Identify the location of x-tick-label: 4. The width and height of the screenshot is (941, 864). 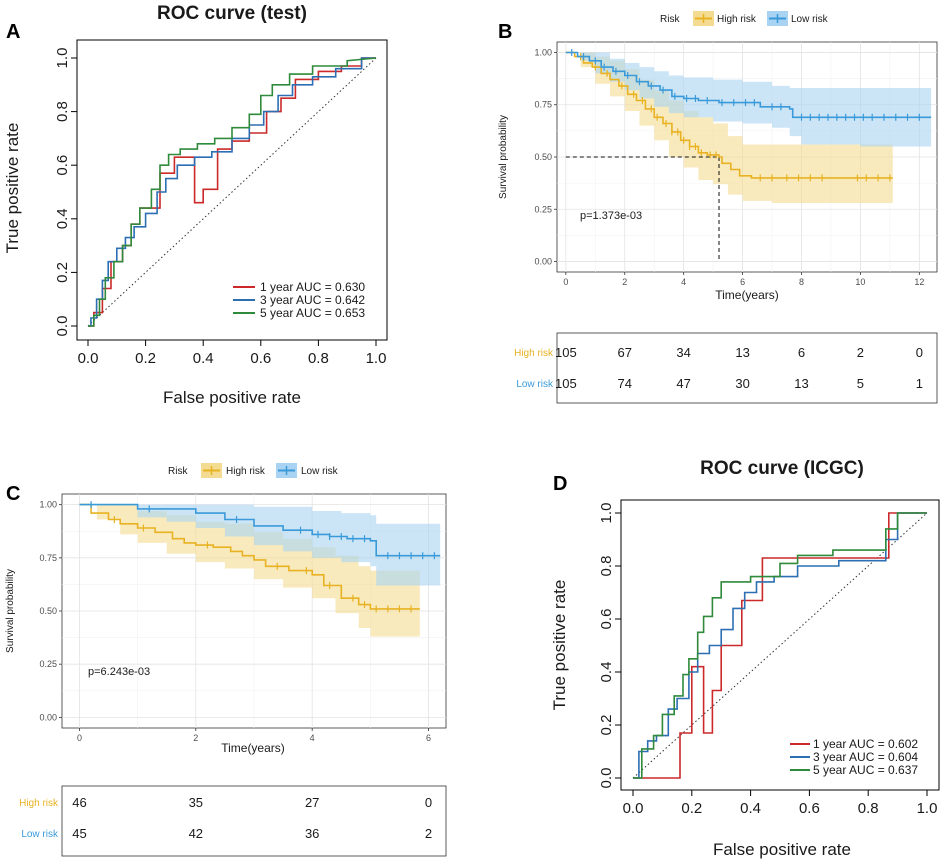
(312, 738).